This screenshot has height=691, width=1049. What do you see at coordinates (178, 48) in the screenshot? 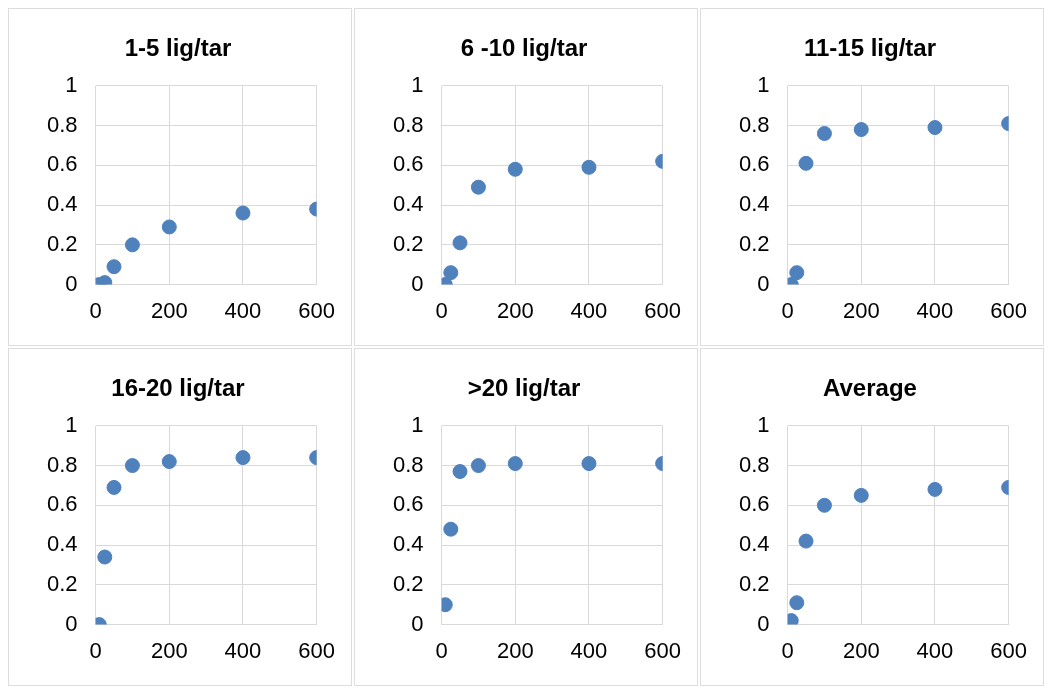
I see `chart-title: 1-5 lig/tar` at bounding box center [178, 48].